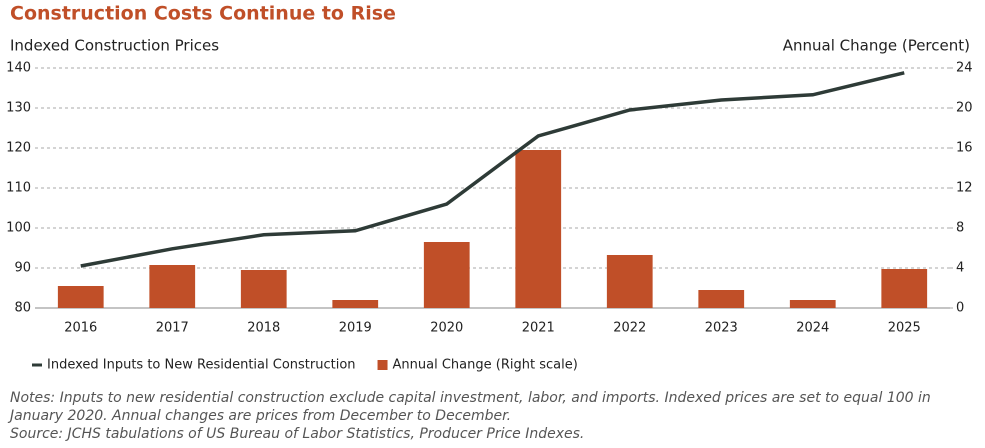 The image size is (985, 448). Describe the element at coordinates (382, 365) in the screenshot. I see `legend-swatch` at that location.